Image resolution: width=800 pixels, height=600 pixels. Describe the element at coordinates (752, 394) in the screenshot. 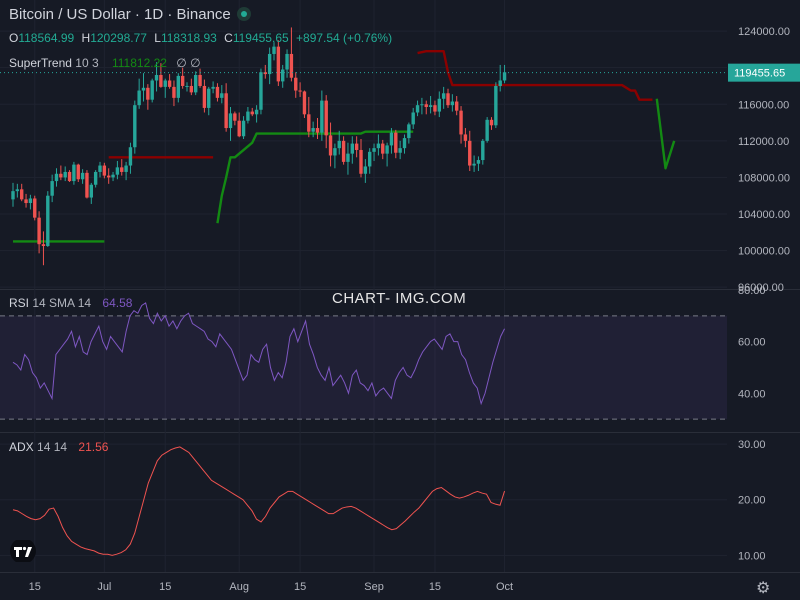

I see `rsi-axis-label: 40.00` at that location.